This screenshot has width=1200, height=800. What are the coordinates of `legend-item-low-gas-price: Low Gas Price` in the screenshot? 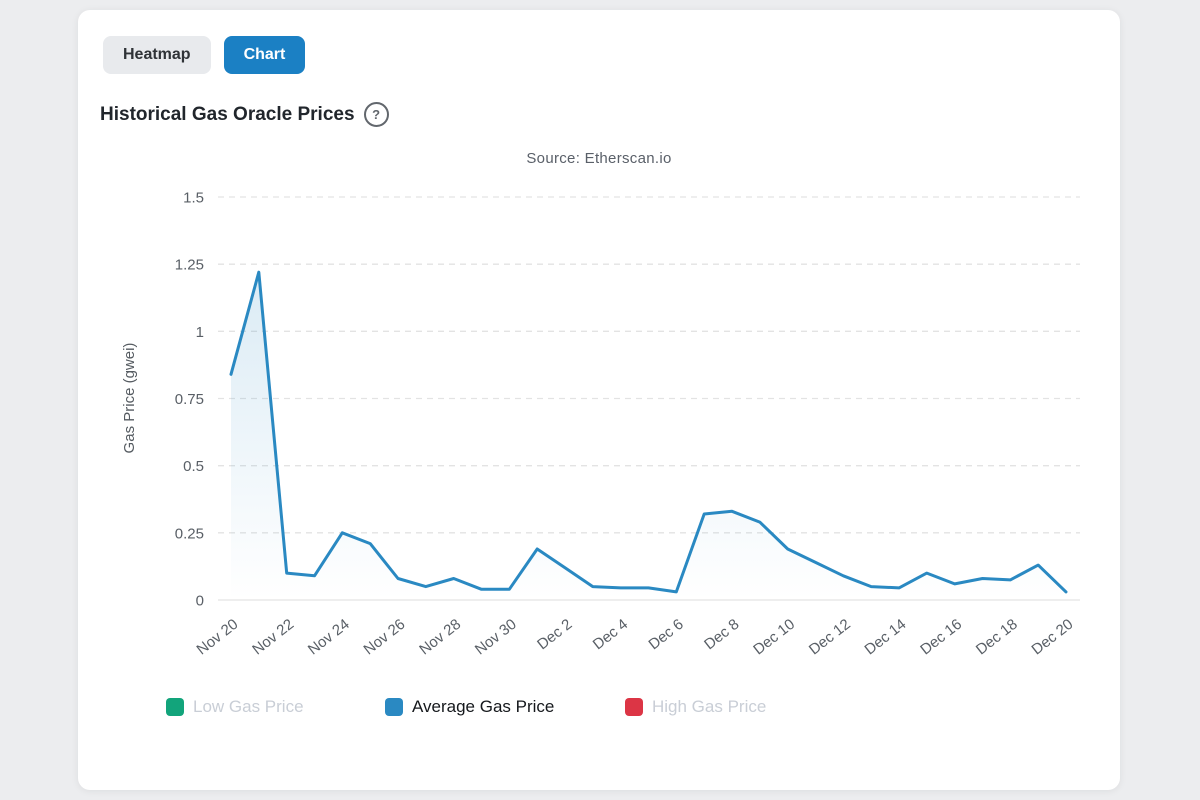 It's located at (235, 707).